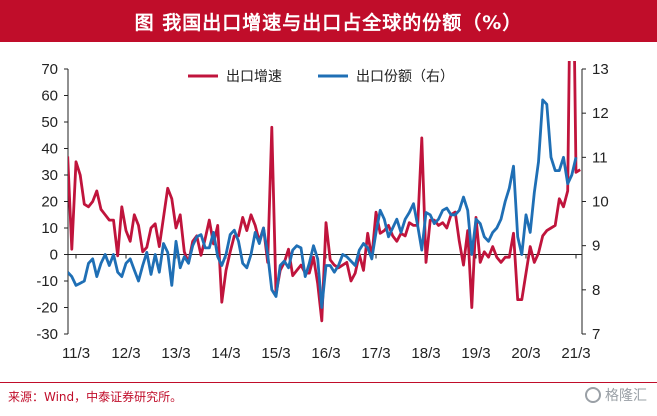 The height and width of the screenshot is (416, 657). I want to click on right-tick-label: 12, so click(600, 113).